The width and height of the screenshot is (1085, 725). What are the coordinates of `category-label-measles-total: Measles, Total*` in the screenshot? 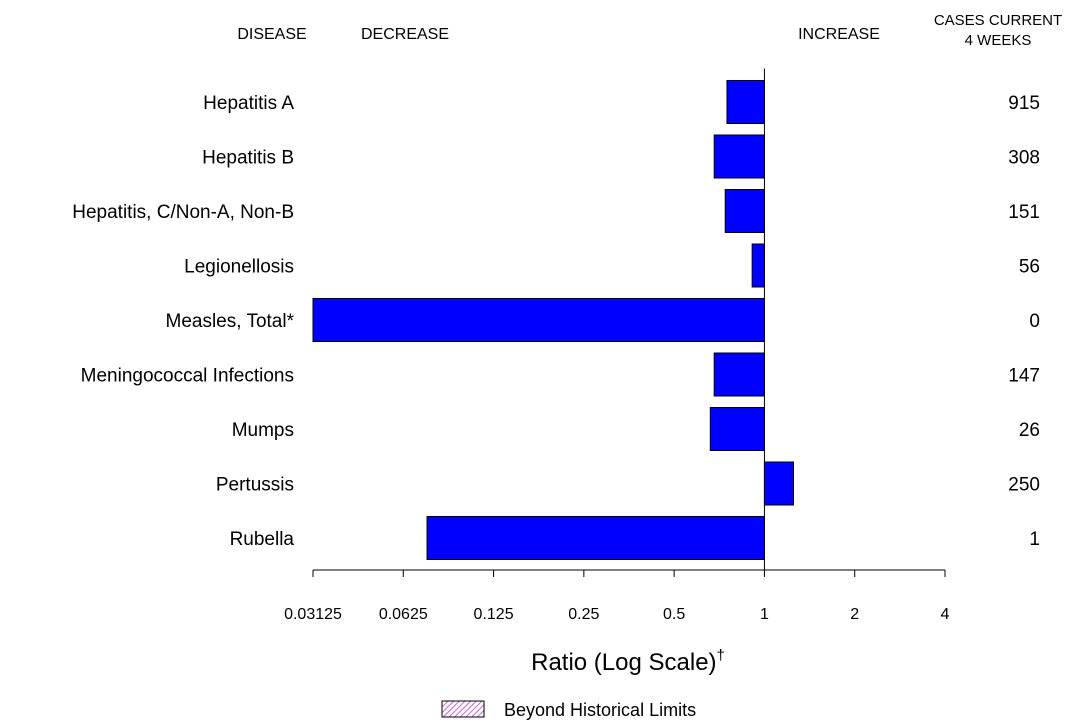 It's located at (230, 321).